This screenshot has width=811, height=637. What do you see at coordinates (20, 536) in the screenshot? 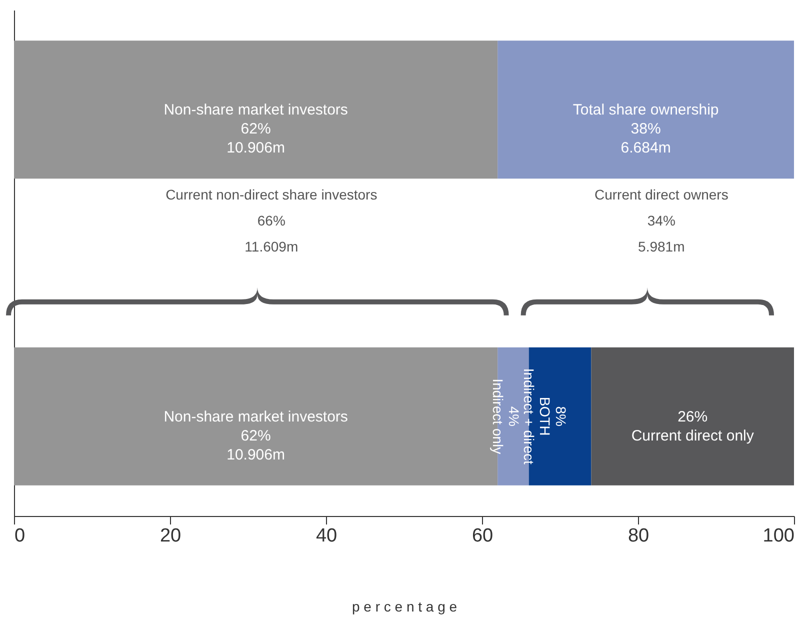
I see `x-tick-label: 0` at bounding box center [20, 536].